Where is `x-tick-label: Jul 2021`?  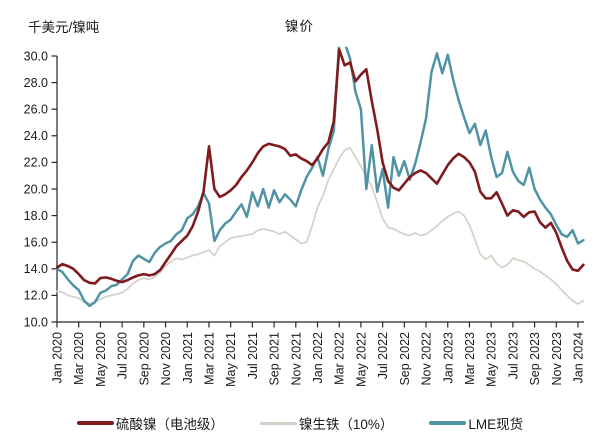 x-tick-label: Jul 2021 is located at coordinates (253, 355).